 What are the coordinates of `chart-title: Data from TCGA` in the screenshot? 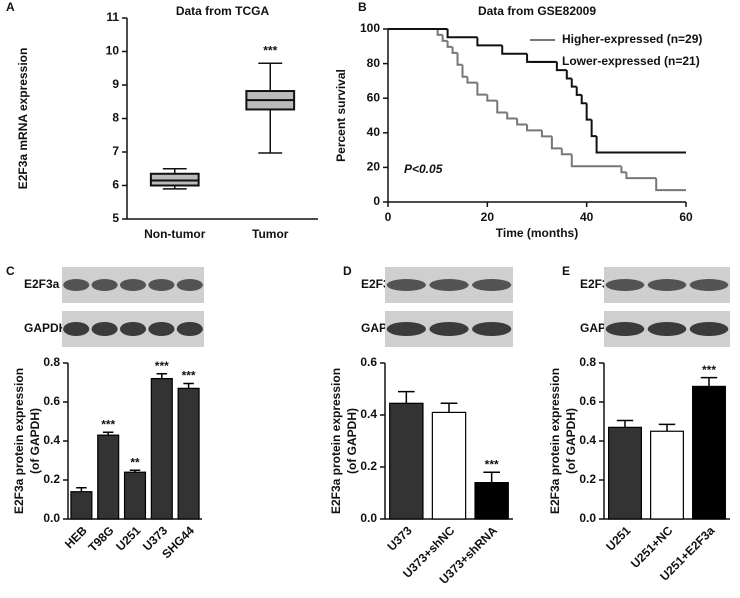 It's located at (223, 11).